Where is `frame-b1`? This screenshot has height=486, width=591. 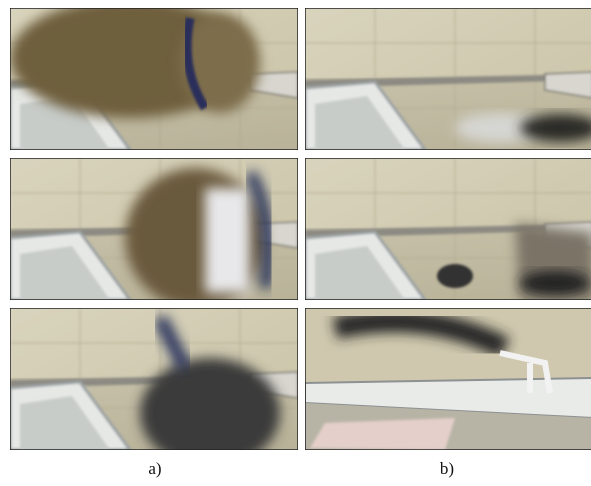 frame-b1 is located at coordinates (448, 79).